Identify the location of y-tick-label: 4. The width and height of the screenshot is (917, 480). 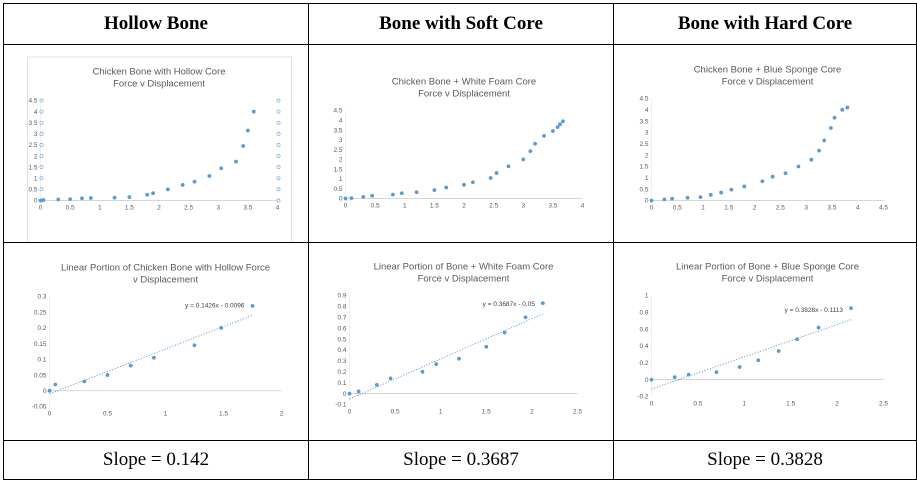
(341, 120).